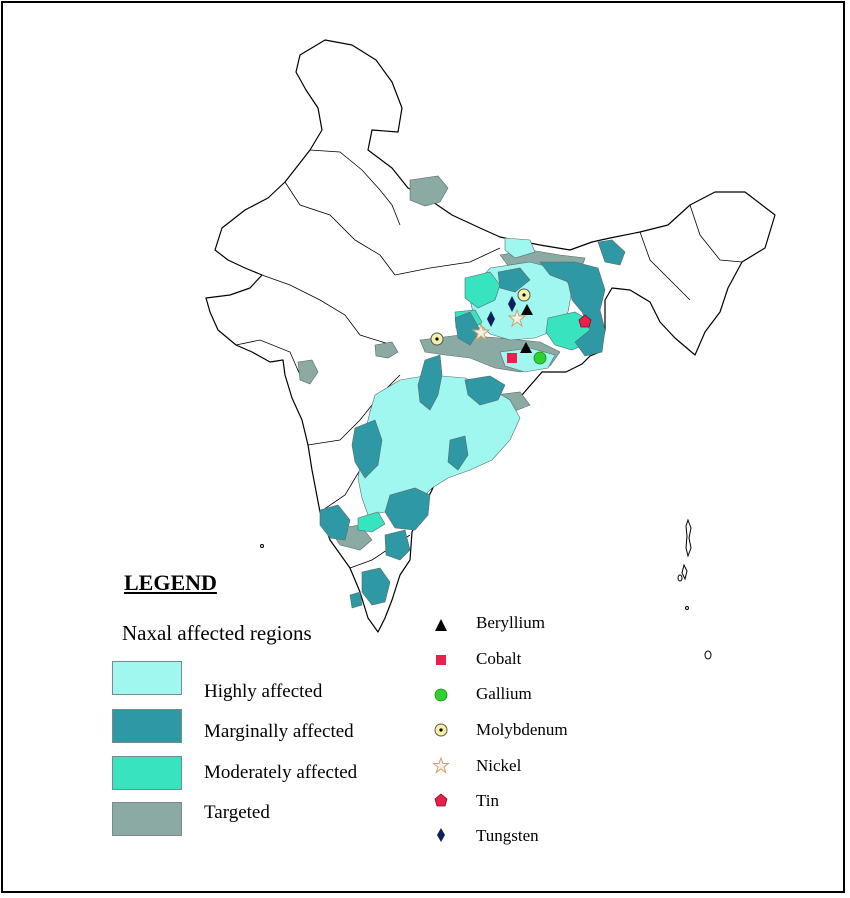  What do you see at coordinates (507, 835) in the screenshot?
I see `legend-label-tungsten: Tungsten` at bounding box center [507, 835].